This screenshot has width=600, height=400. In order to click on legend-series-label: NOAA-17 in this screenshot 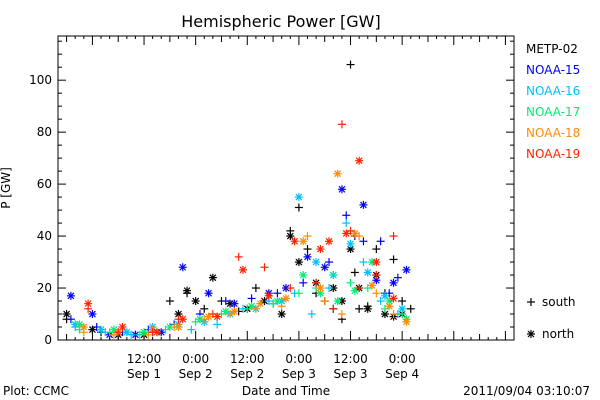, I will do `click(553, 112)`.